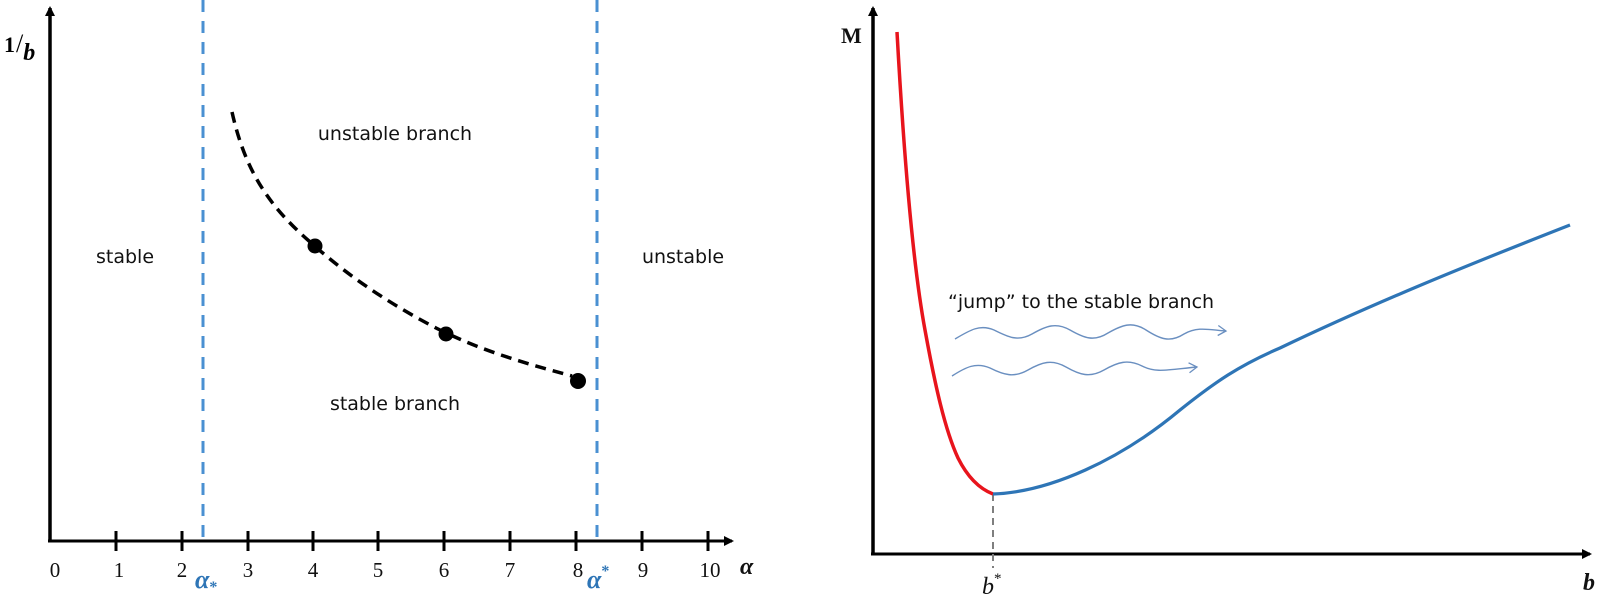  Describe the element at coordinates (1091, 332) in the screenshot. I see `jump-arrow-upper` at that location.